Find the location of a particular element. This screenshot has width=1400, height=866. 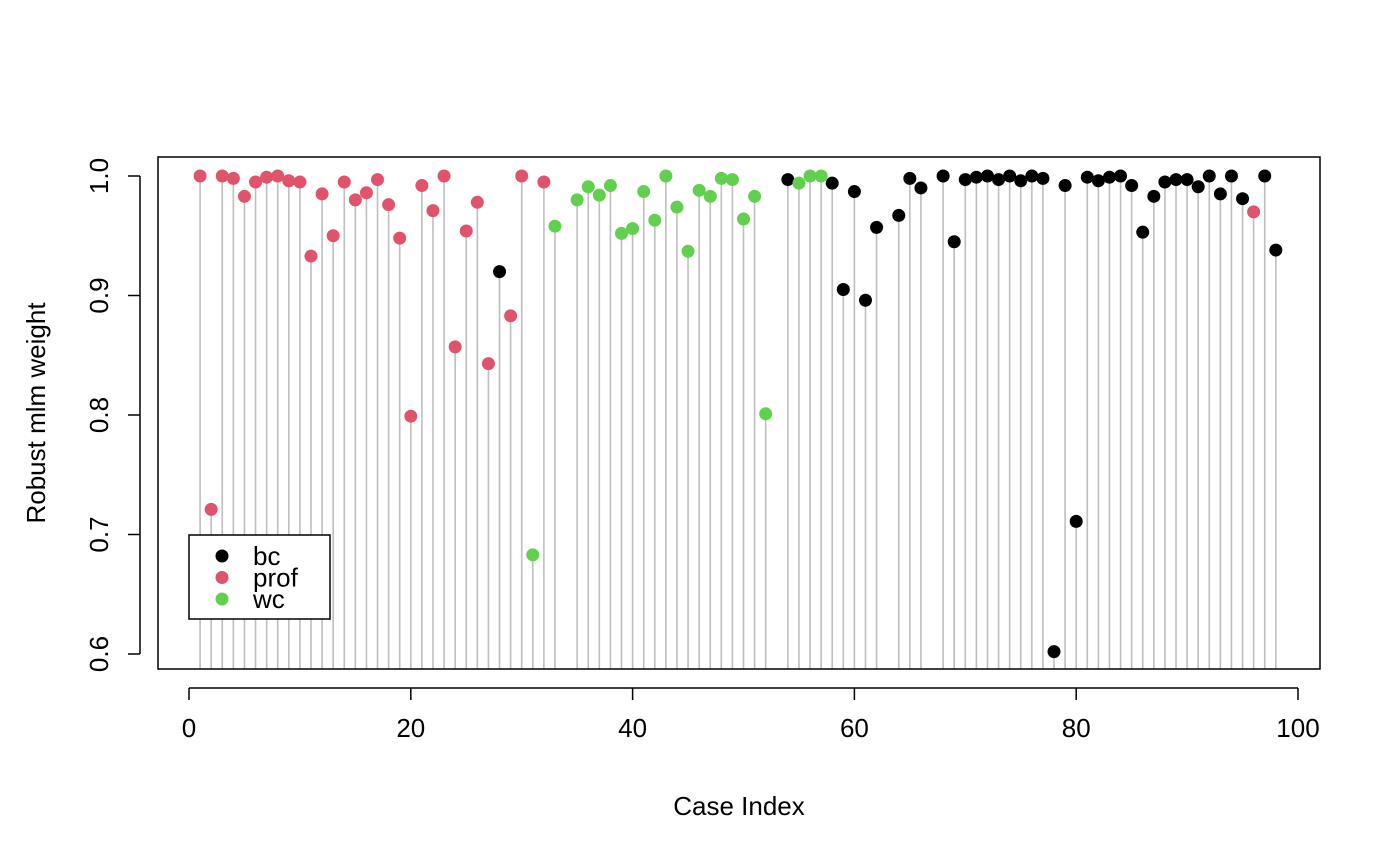

y-axis: 0.6 0.7 0.8 0.9 1.0 is located at coordinates (112, 415).